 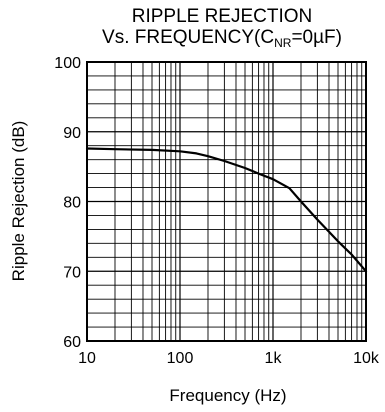 I want to click on y-axis-ticks: 60 70 80 90 100, so click(x=67, y=203).